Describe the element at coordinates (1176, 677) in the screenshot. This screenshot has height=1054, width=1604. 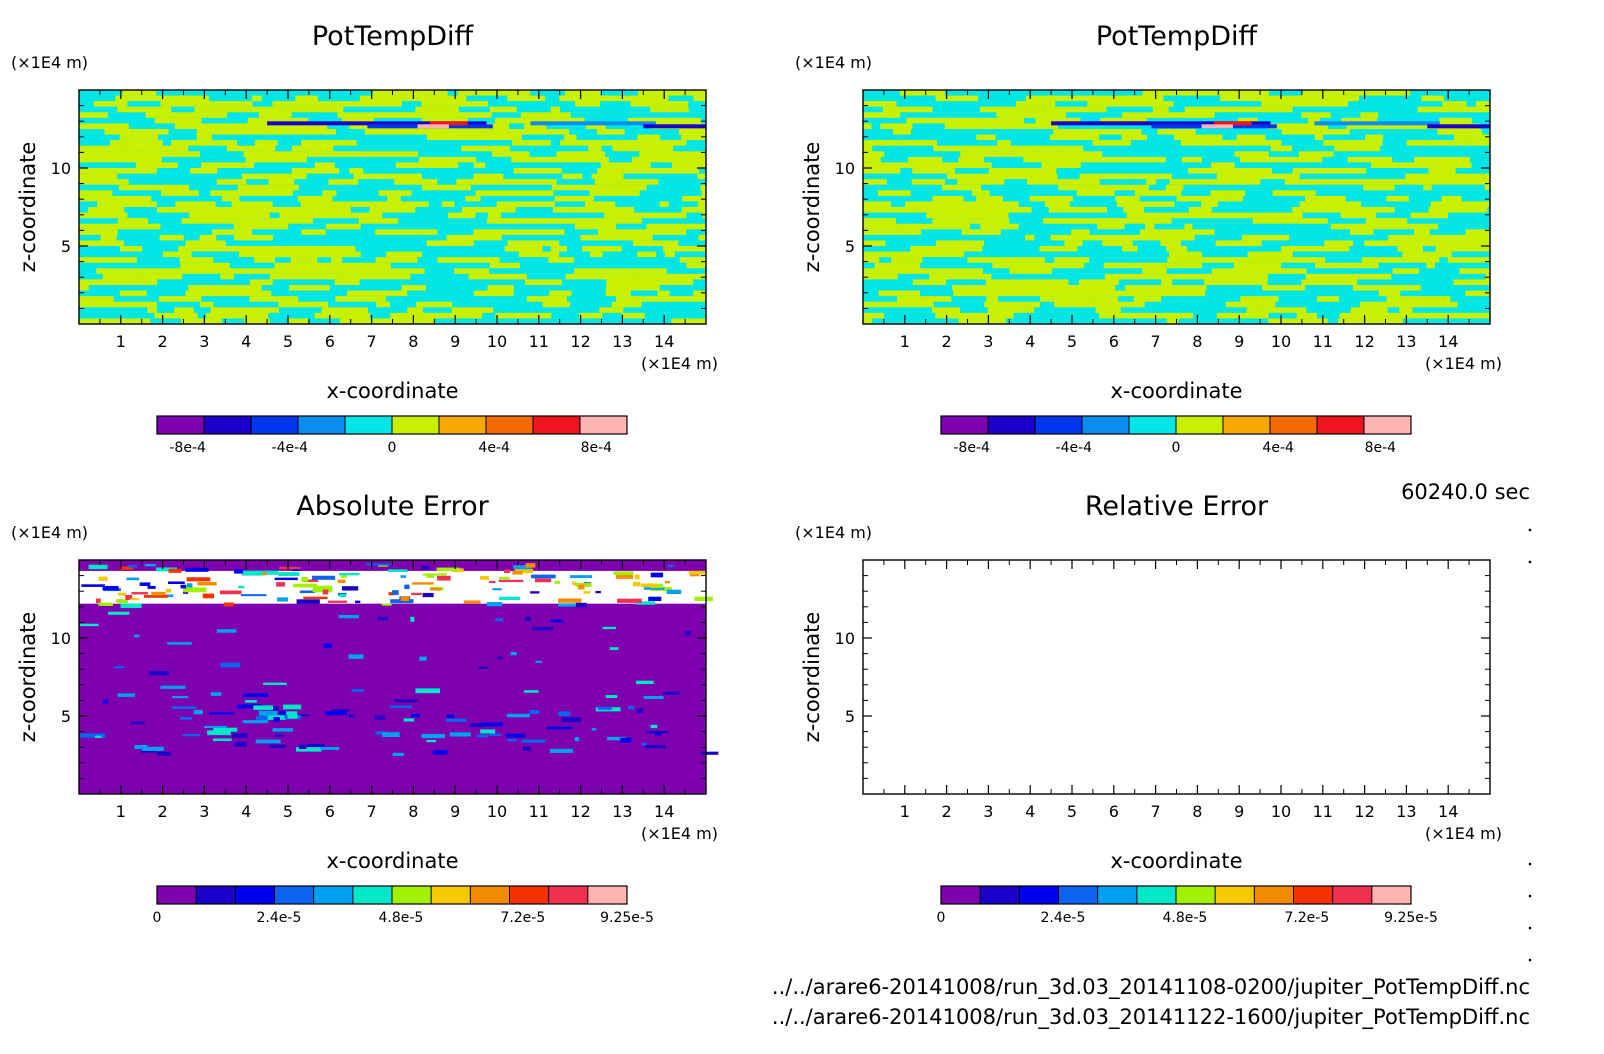
I see `field-background` at that location.